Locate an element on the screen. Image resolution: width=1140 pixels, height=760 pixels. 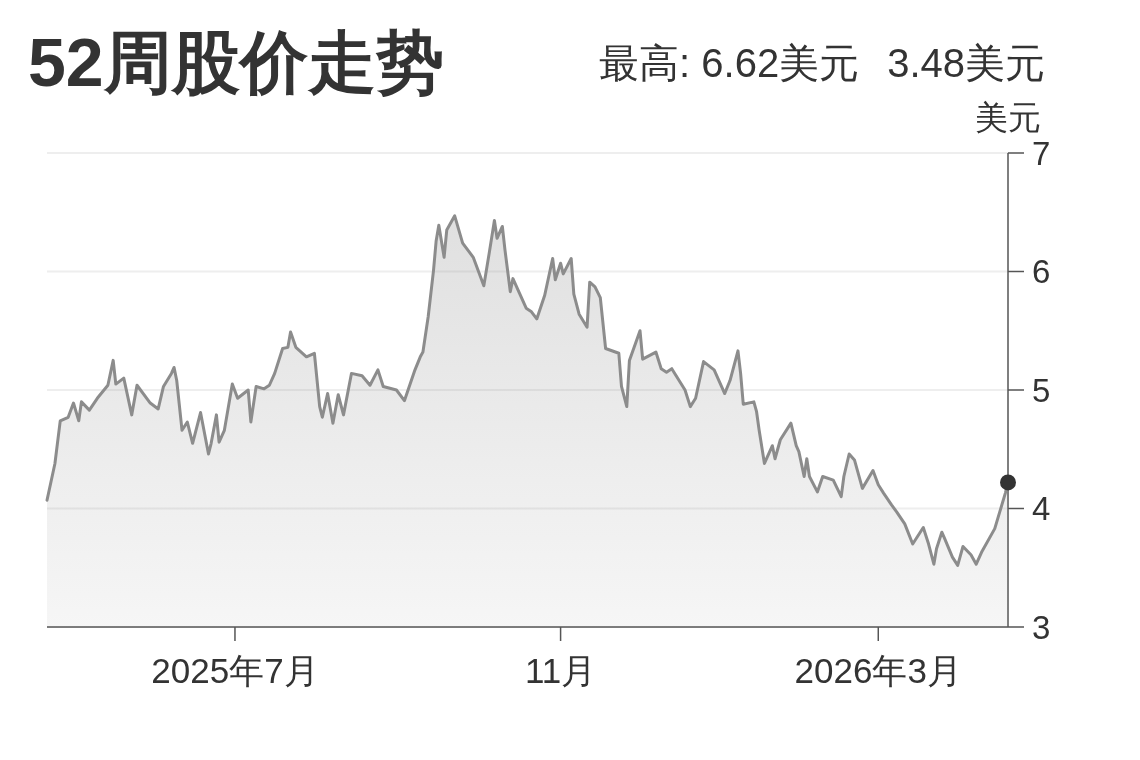
y-tick-label: 6 is located at coordinates (1041, 271).